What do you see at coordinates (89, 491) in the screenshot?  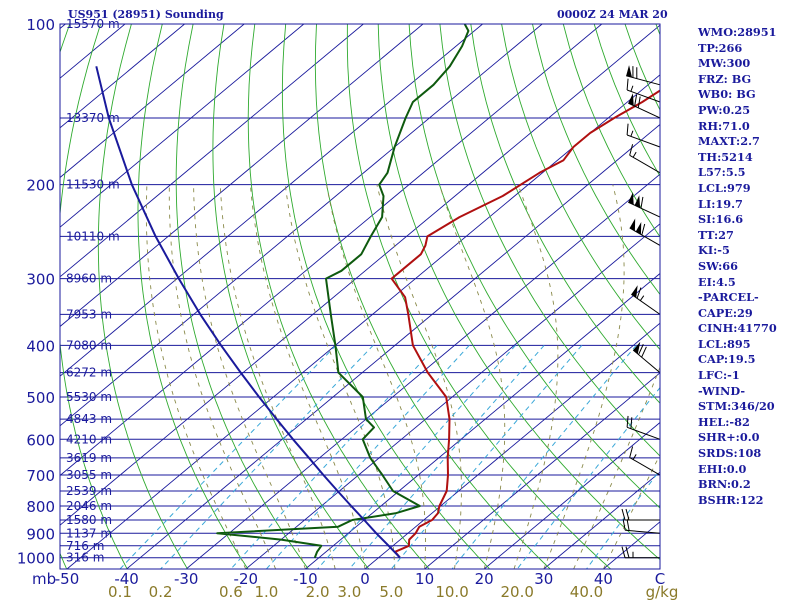 I see `height-label: 2539 m` at bounding box center [89, 491].